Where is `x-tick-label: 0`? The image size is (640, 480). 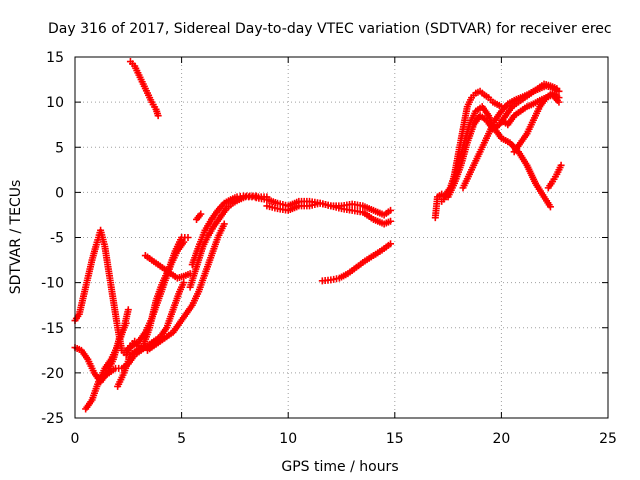 x-tick-label: 0 is located at coordinates (75, 439).